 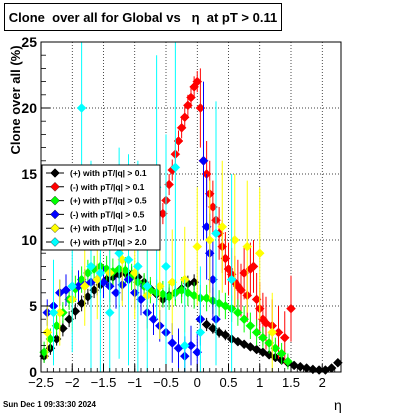 What do you see at coordinates (41, 382) in the screenshot?
I see `x-tick-label: −2.5` at bounding box center [41, 382].